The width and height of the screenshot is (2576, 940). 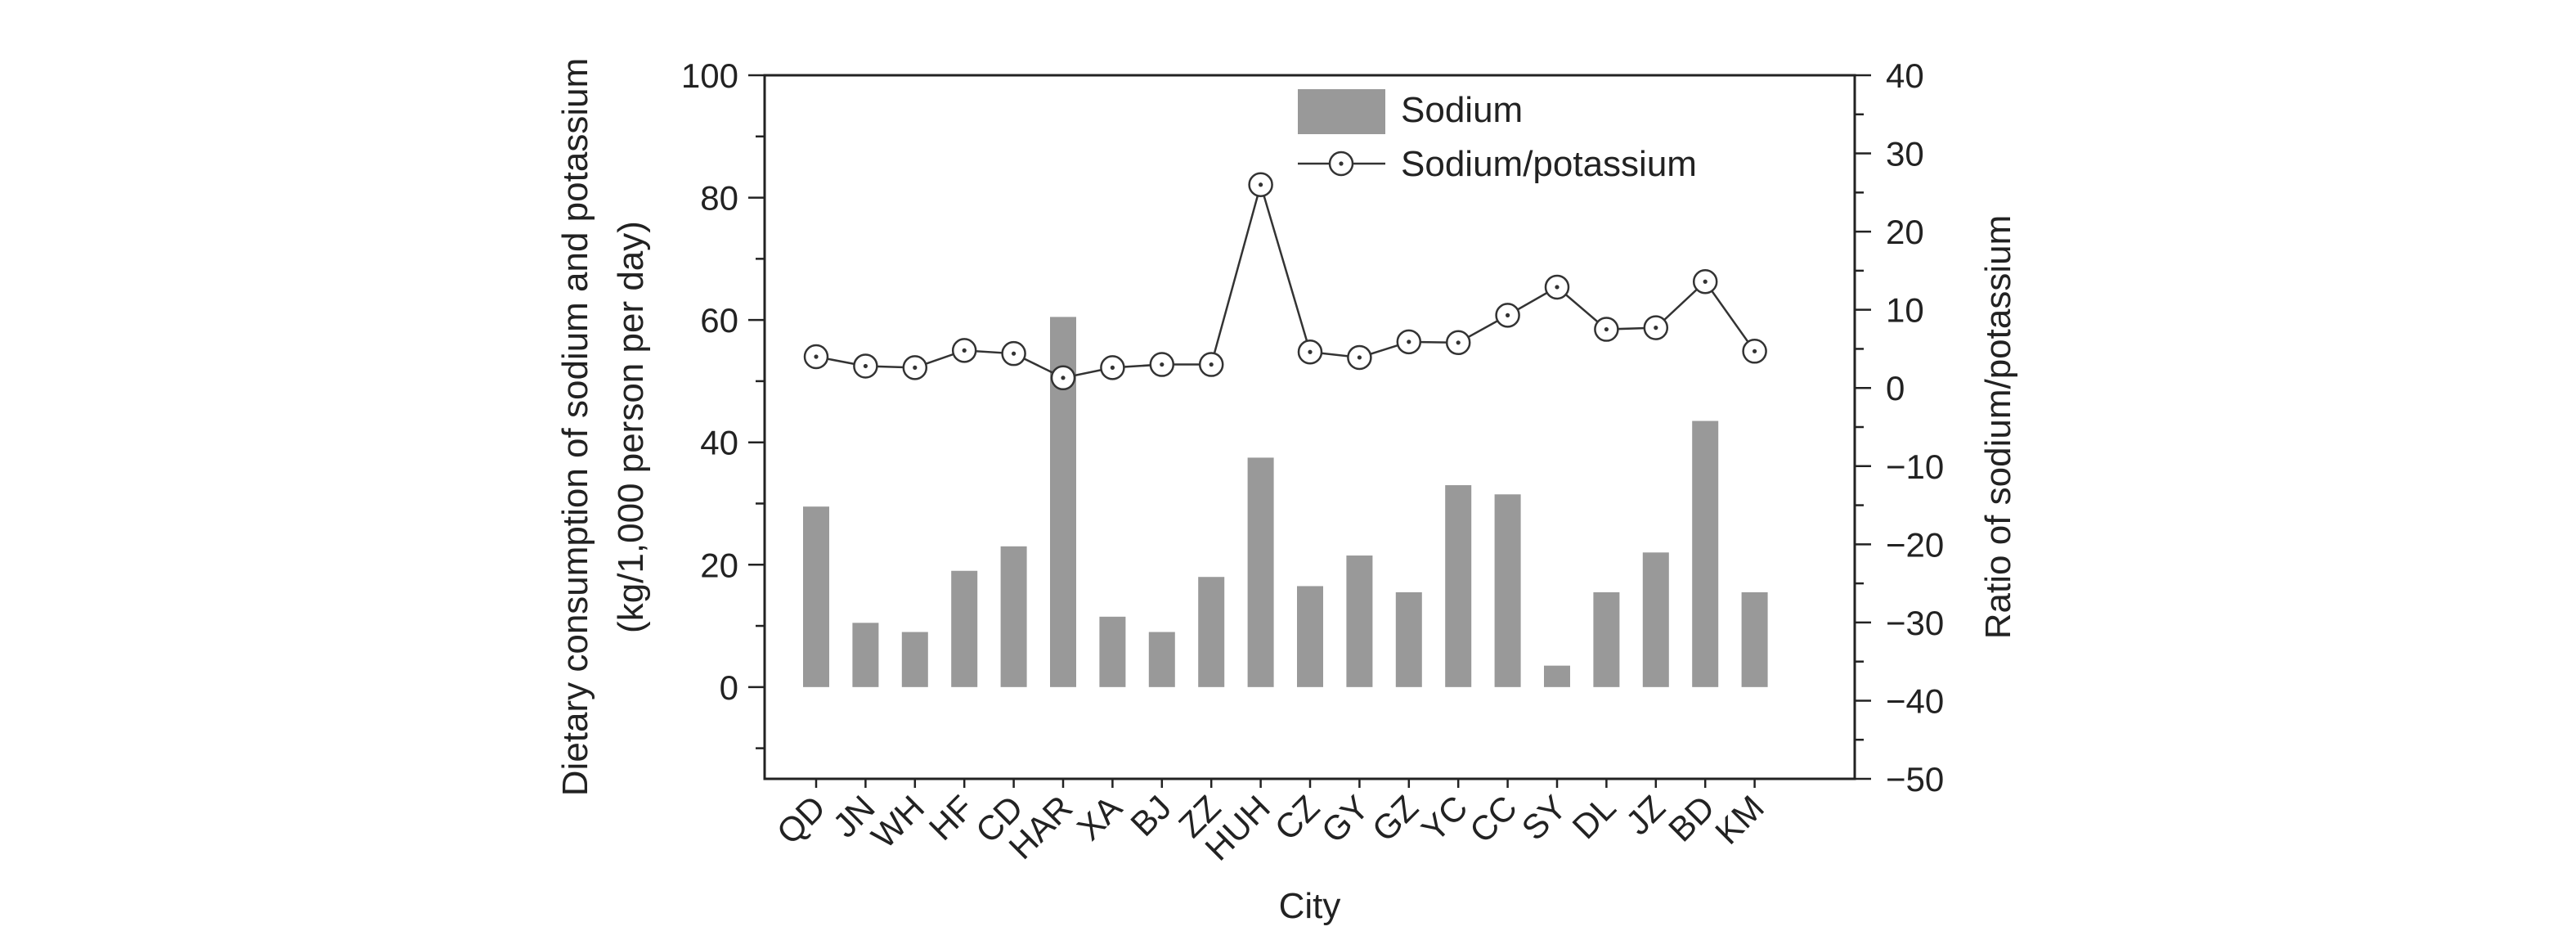 What do you see at coordinates (965, 628) in the screenshot?
I see `bar-hf` at bounding box center [965, 628].